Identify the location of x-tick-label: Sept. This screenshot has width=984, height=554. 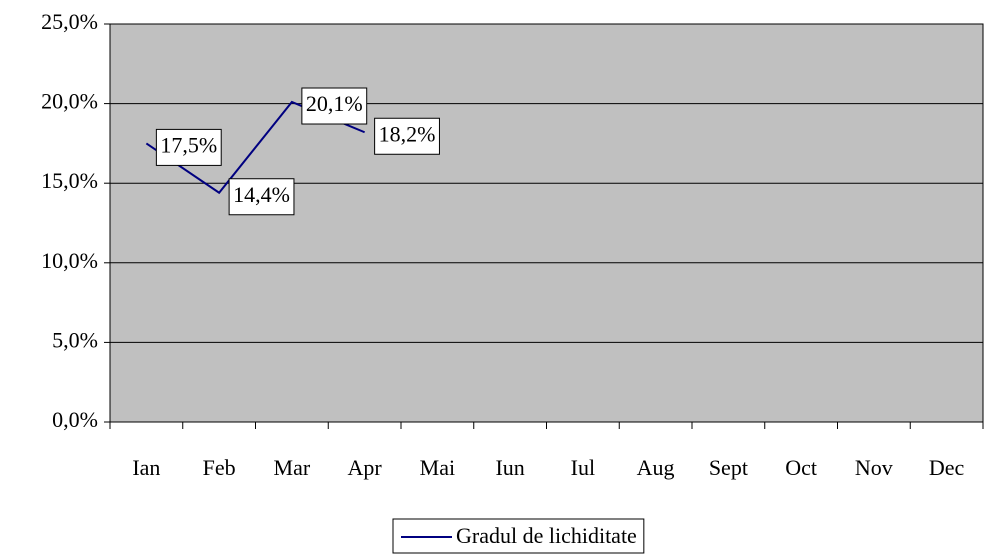
(728, 467).